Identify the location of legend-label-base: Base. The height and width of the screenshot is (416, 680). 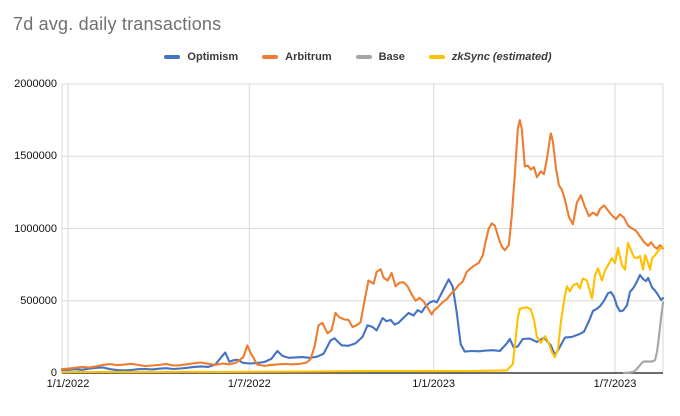
(391, 57).